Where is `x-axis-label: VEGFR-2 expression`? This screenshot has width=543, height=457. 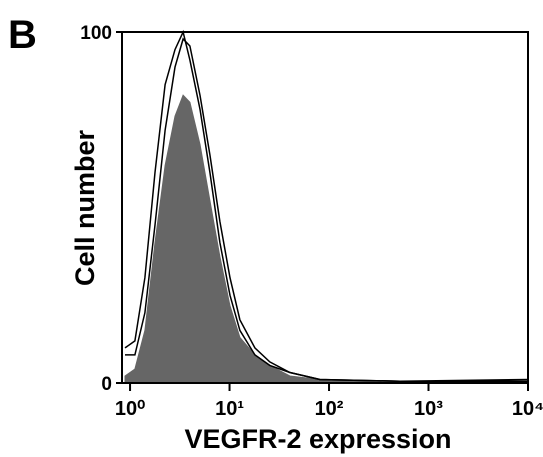 x-axis-label: VEGFR-2 expression is located at coordinates (317, 439).